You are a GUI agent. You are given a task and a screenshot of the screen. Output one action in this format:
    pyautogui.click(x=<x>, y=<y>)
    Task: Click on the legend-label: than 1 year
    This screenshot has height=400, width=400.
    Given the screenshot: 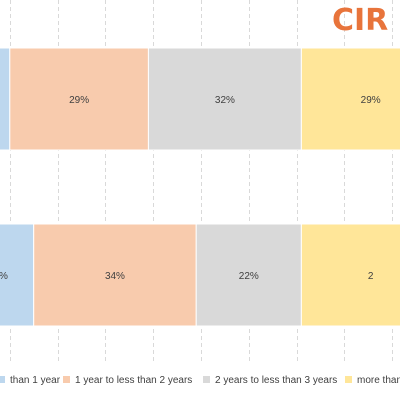 What is the action you would take?
    pyautogui.click(x=35, y=380)
    